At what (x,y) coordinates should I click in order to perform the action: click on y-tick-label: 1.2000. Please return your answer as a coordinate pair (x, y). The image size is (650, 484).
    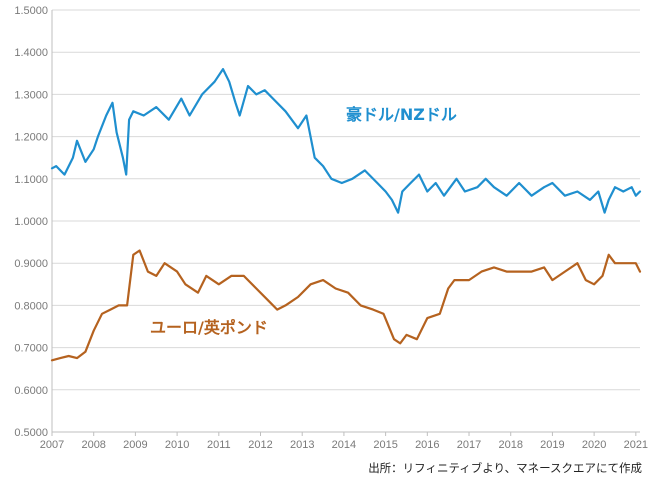
    Looking at the image, I should click on (31, 138).